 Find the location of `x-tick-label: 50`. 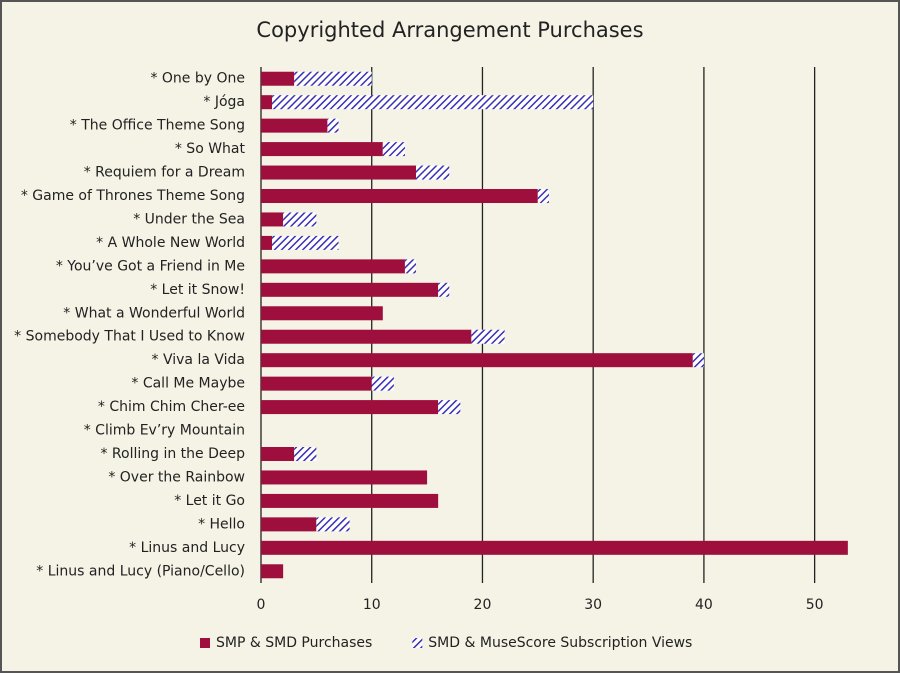

x-tick-label: 50 is located at coordinates (815, 605).